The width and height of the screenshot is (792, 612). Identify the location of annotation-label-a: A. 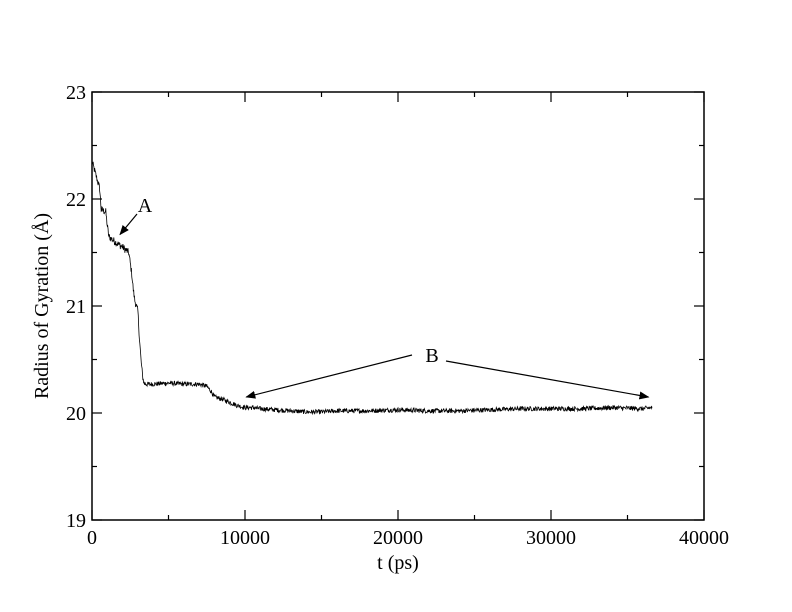
(145, 206).